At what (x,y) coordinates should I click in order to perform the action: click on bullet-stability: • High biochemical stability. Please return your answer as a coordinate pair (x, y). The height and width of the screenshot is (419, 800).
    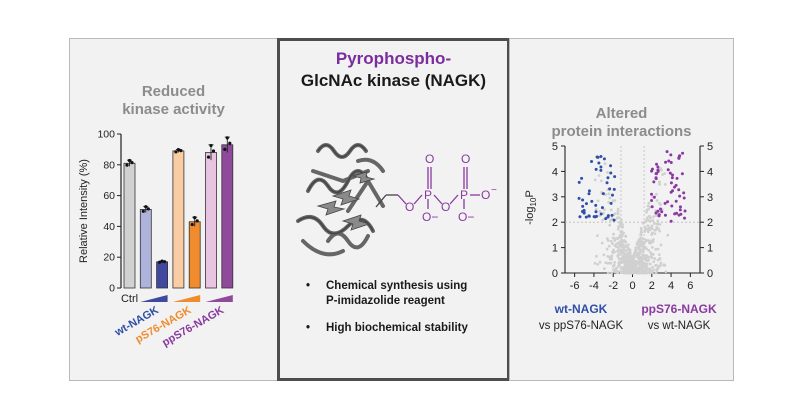
    Looking at the image, I should click on (400, 328).